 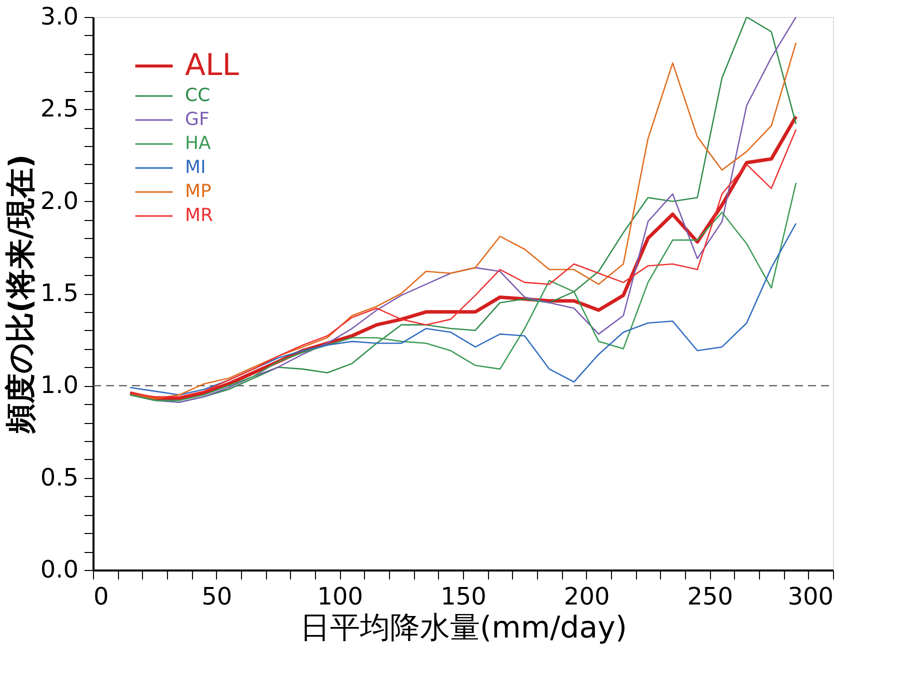 I want to click on y-tick-label: 0.5, so click(x=59, y=477).